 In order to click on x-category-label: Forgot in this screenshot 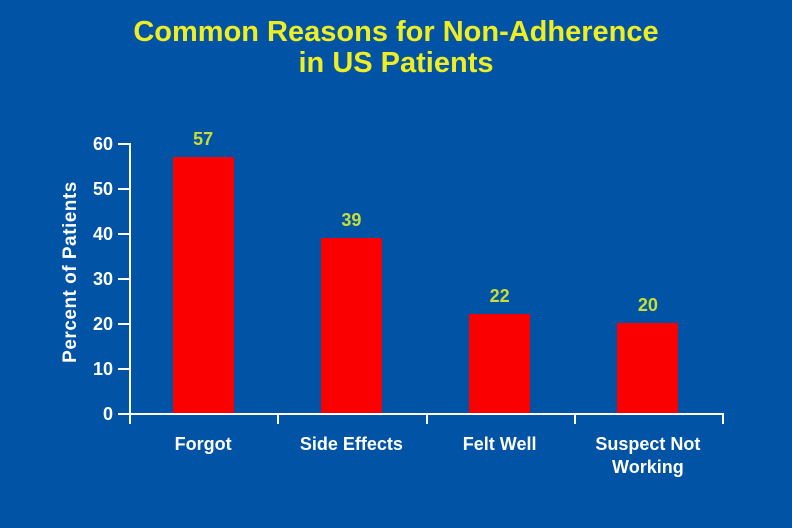, I will do `click(203, 444)`.